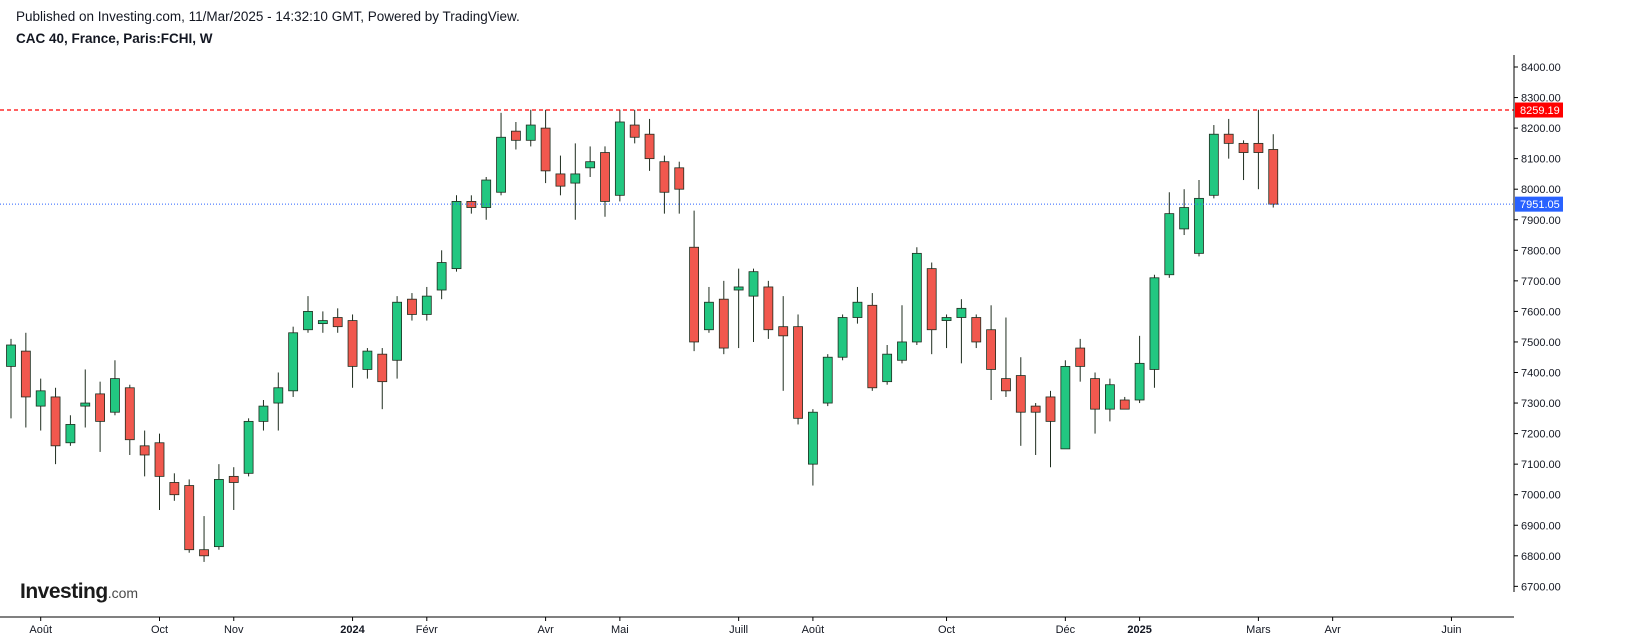 The width and height of the screenshot is (1636, 641). What do you see at coordinates (1541, 129) in the screenshot?
I see `price-tick-label: 8200.00` at bounding box center [1541, 129].